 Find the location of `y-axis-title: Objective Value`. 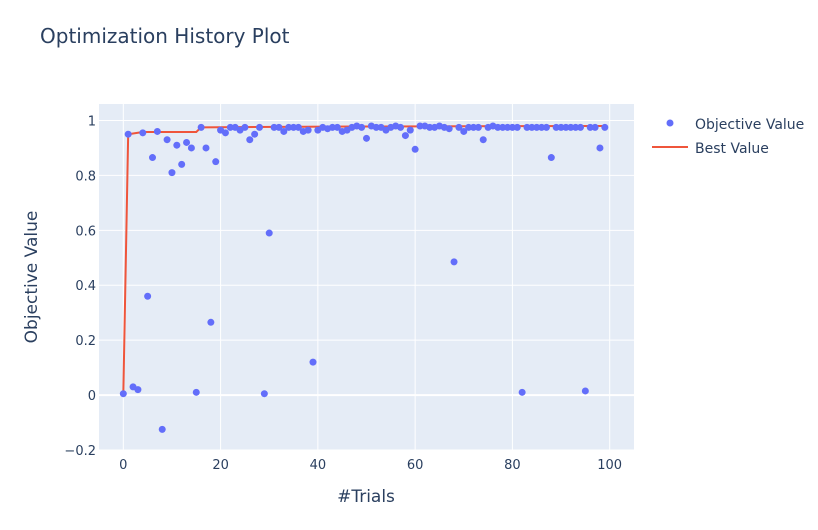

y-axis-title: Objective Value is located at coordinates (32, 277).